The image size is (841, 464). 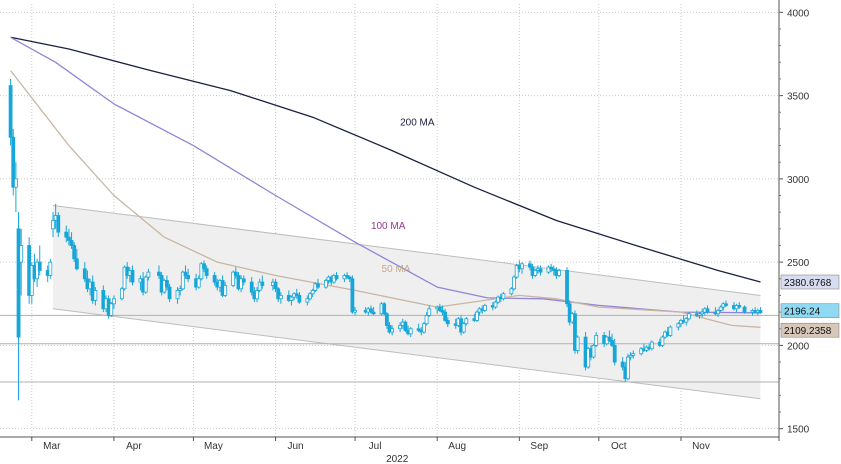 I want to click on 100ma-label: 100 MA, so click(x=388, y=226).